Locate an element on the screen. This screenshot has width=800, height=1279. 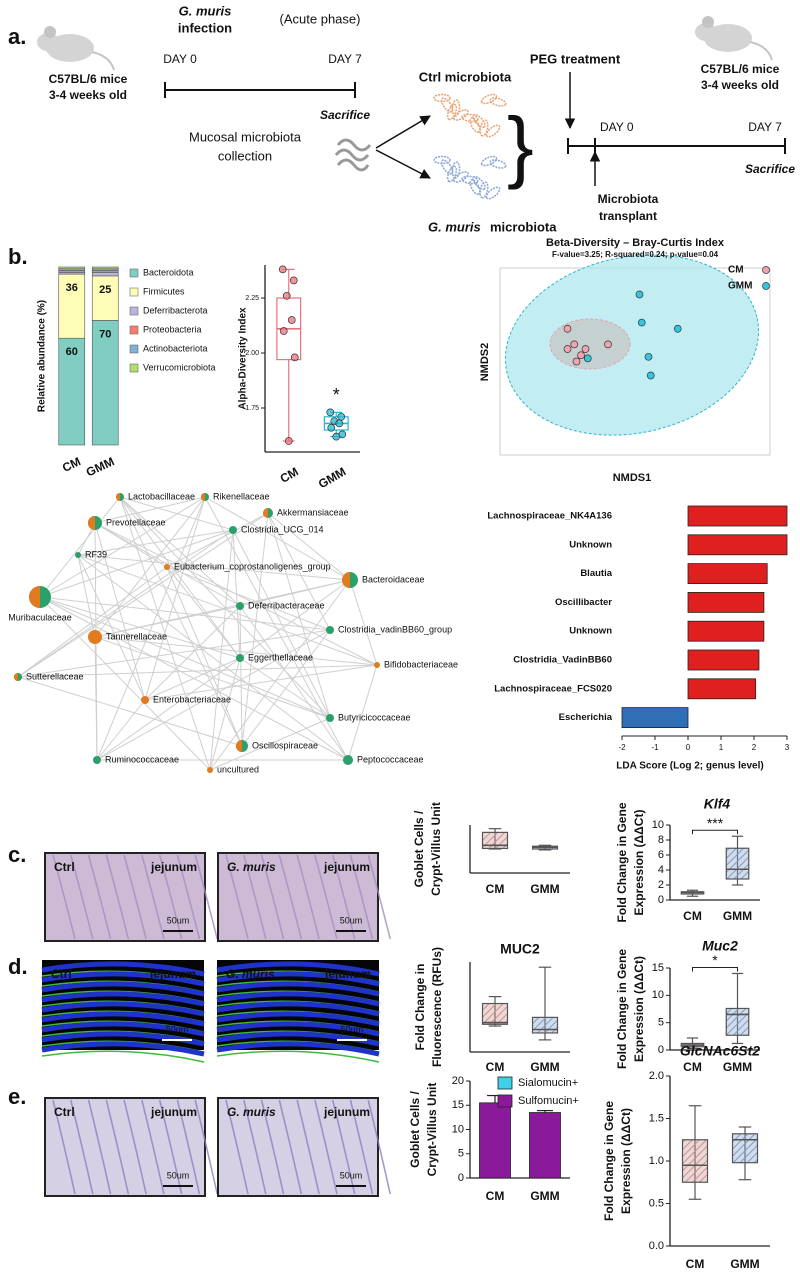
legend-label: Proteobacteria is located at coordinates (172, 329).